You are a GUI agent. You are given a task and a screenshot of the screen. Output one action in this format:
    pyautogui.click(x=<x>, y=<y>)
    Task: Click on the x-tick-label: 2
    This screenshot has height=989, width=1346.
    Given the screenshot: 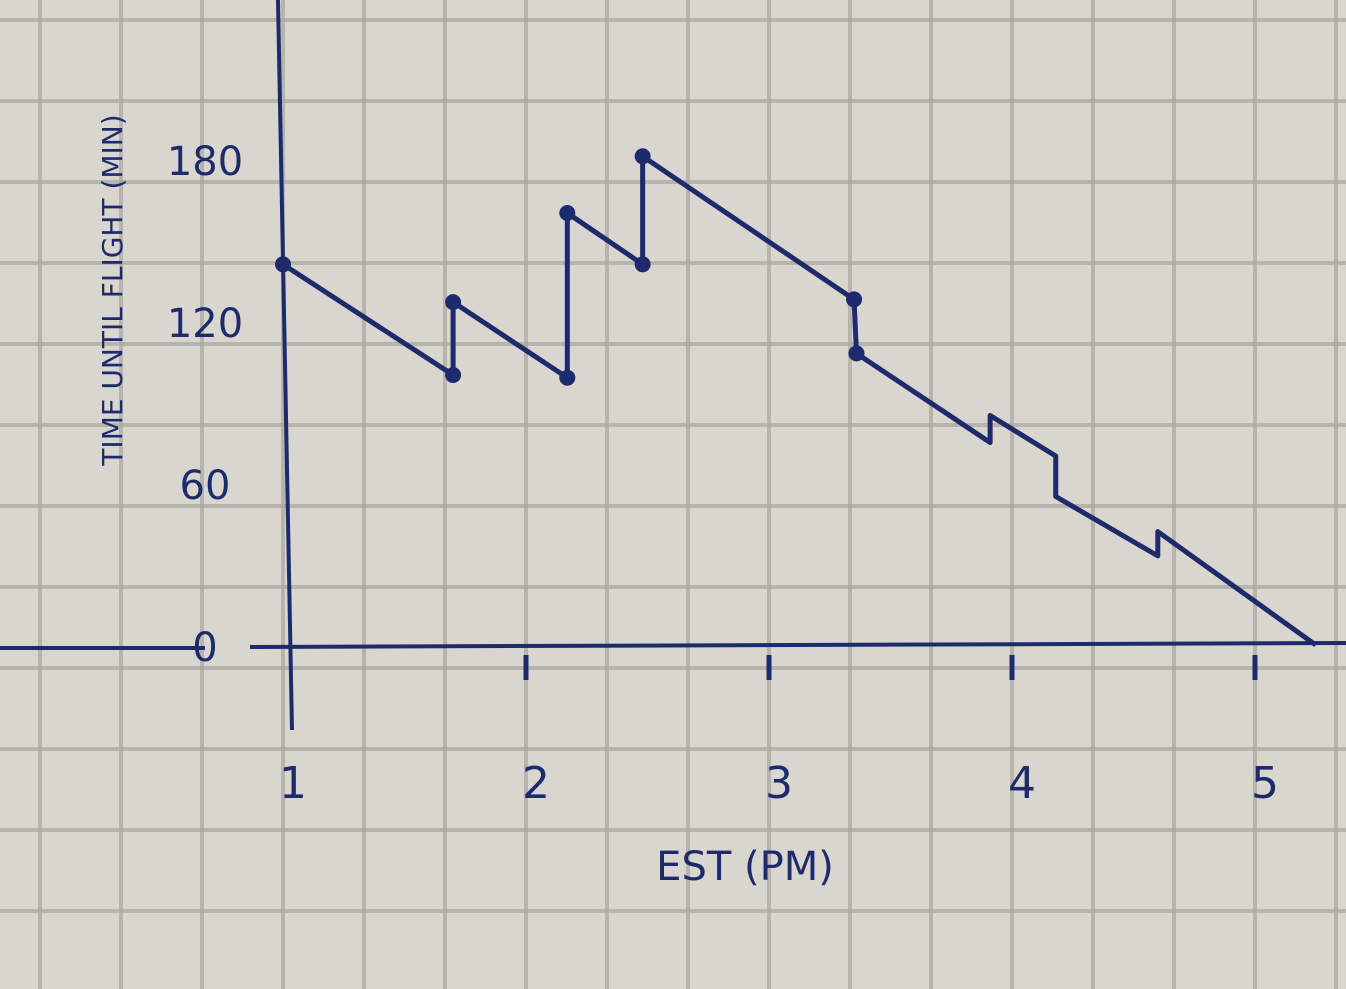 What is the action you would take?
    pyautogui.click(x=536, y=783)
    